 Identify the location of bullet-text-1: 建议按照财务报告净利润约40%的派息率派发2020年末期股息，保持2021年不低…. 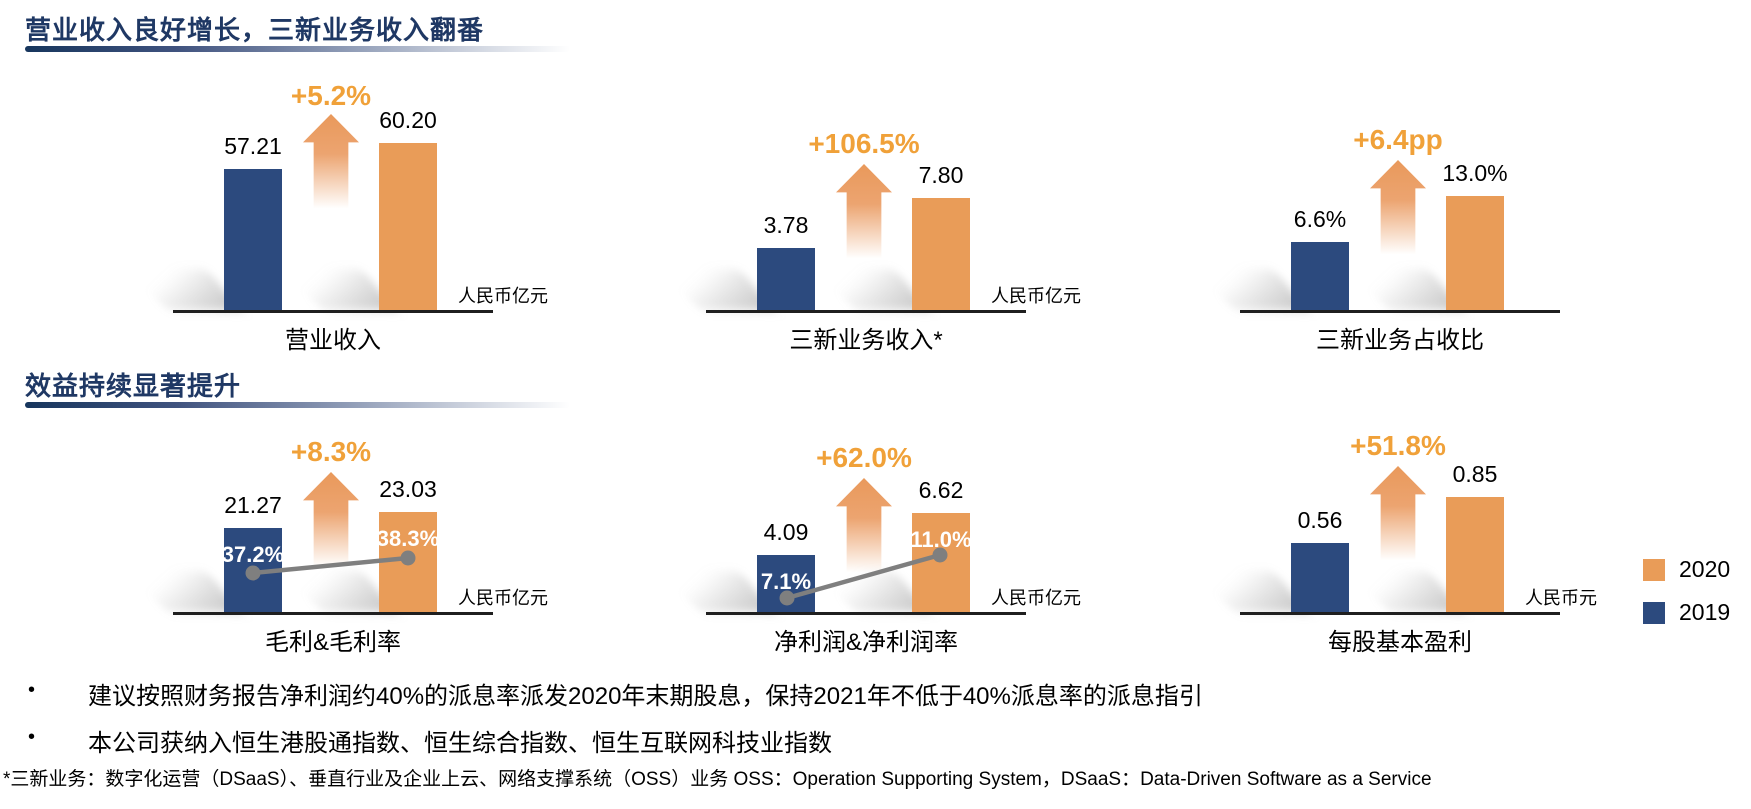
(645, 696).